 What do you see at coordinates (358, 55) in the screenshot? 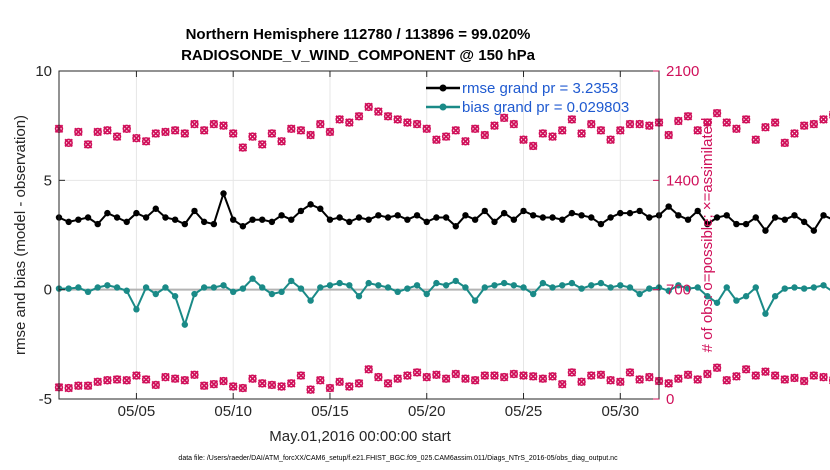
I see `chart-title-line2: RADIOSONDE_V_WIND_COMPONENT @ 150 hPa` at bounding box center [358, 55].